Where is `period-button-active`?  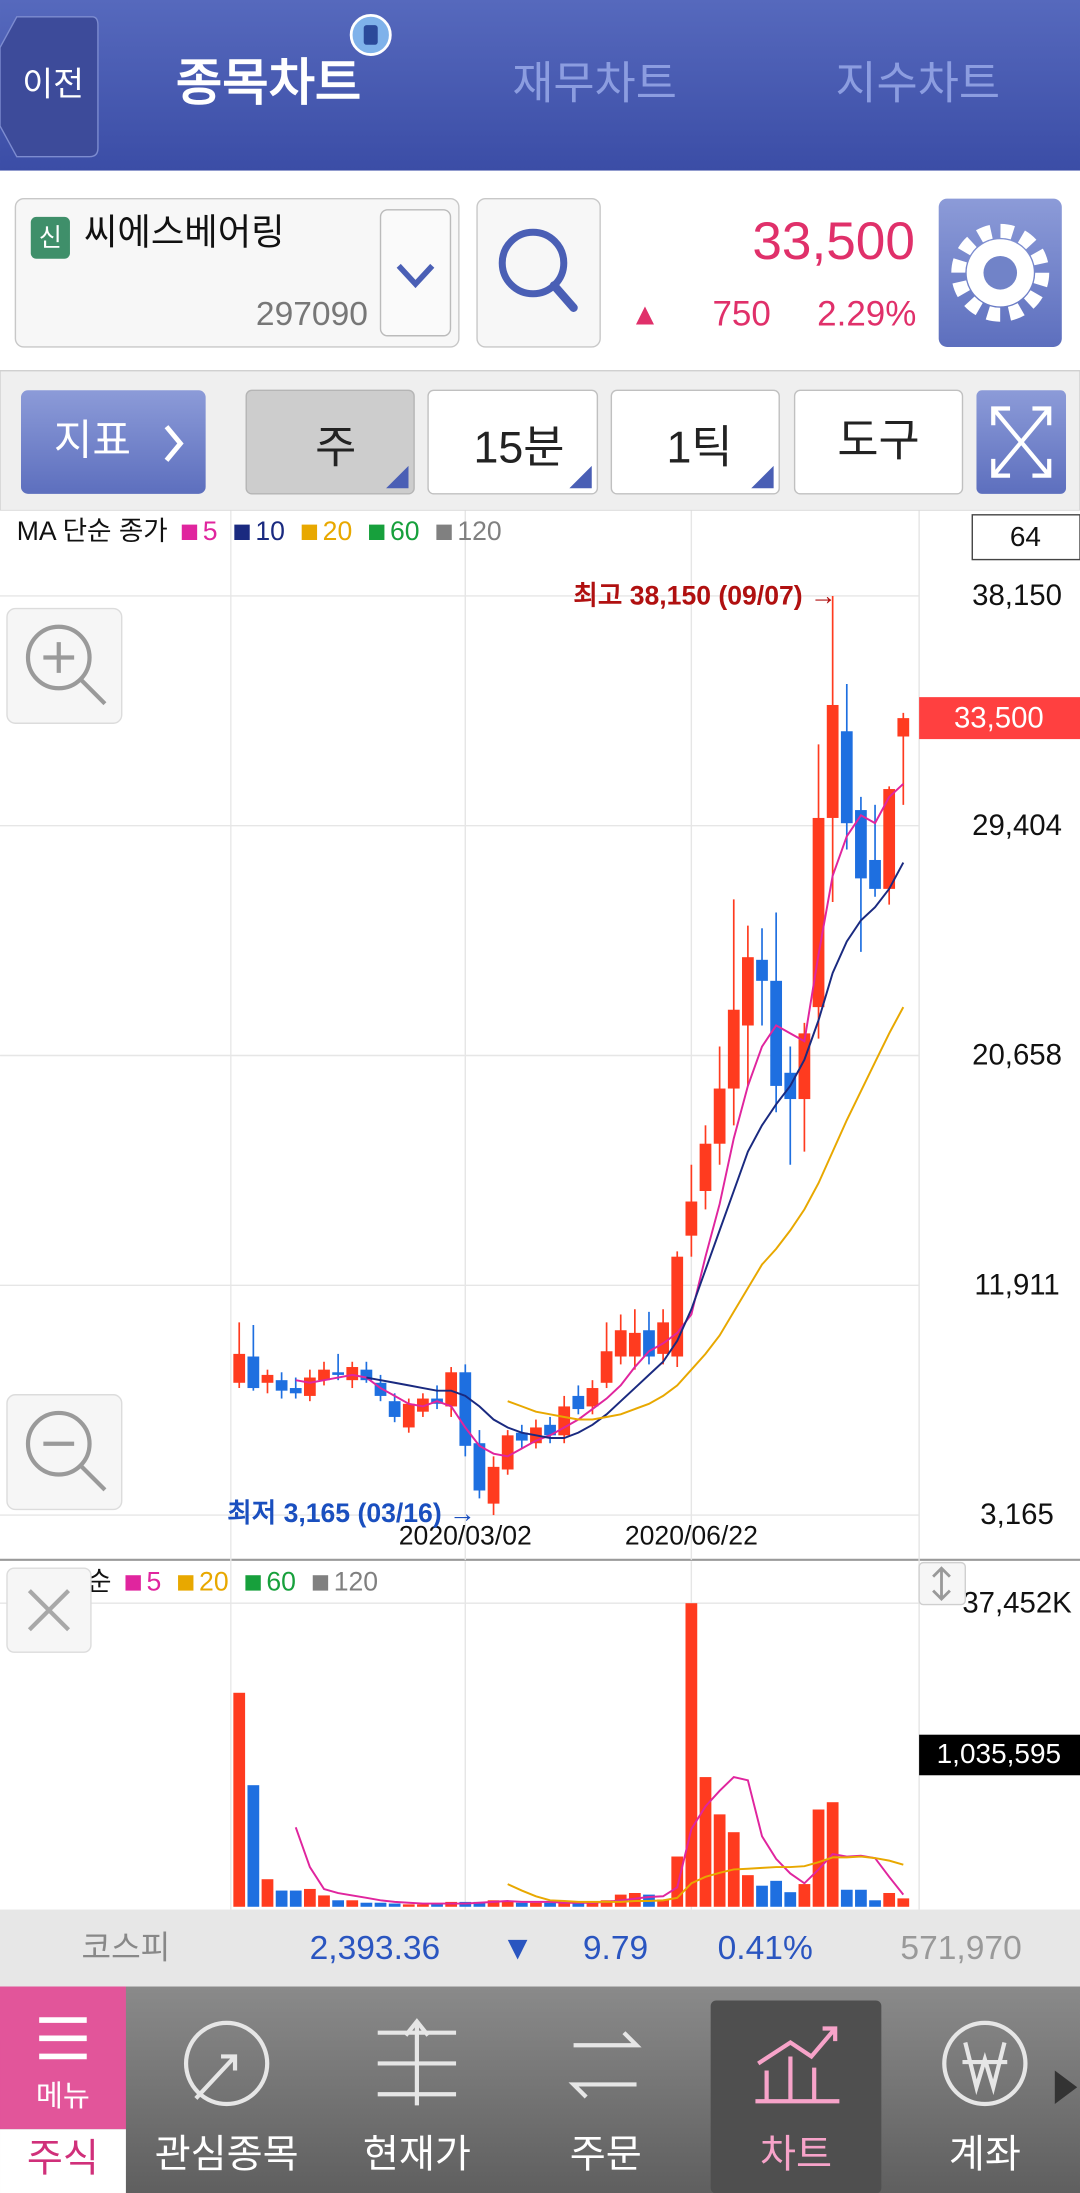
period-button-active is located at coordinates (330, 442).